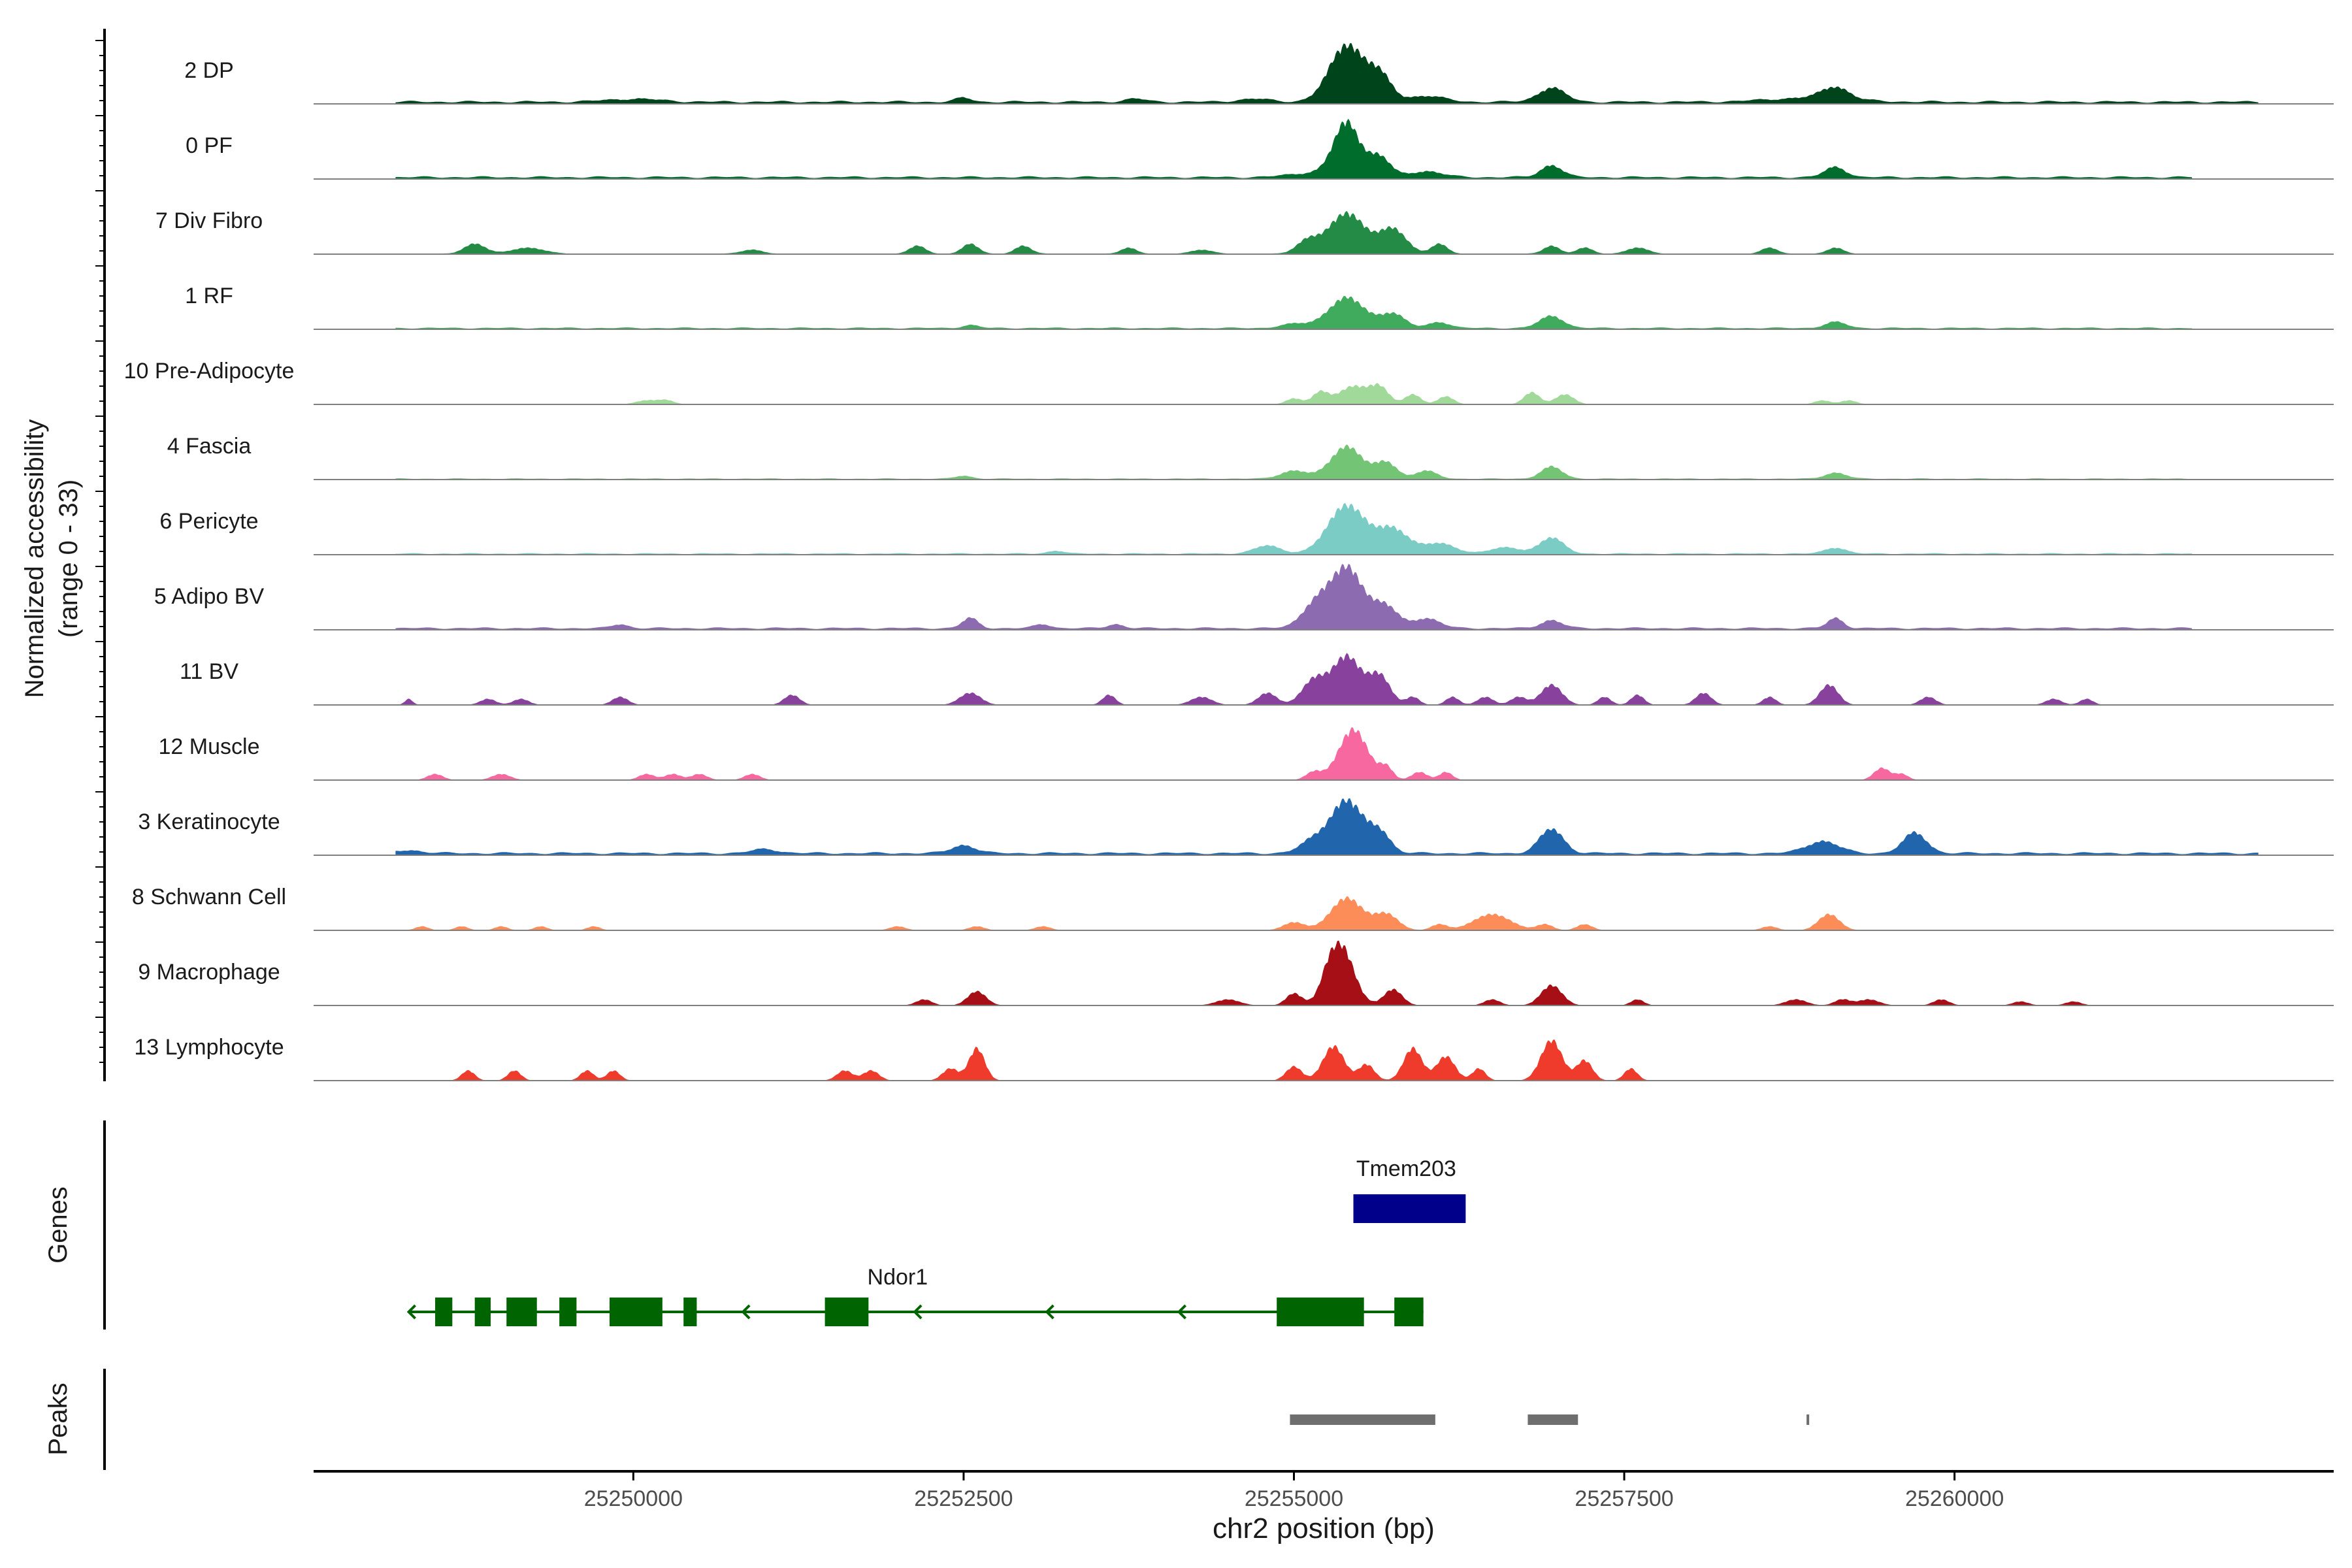 The image size is (2352, 1568). What do you see at coordinates (1294, 312) in the screenshot?
I see `track-area-1-rf` at bounding box center [1294, 312].